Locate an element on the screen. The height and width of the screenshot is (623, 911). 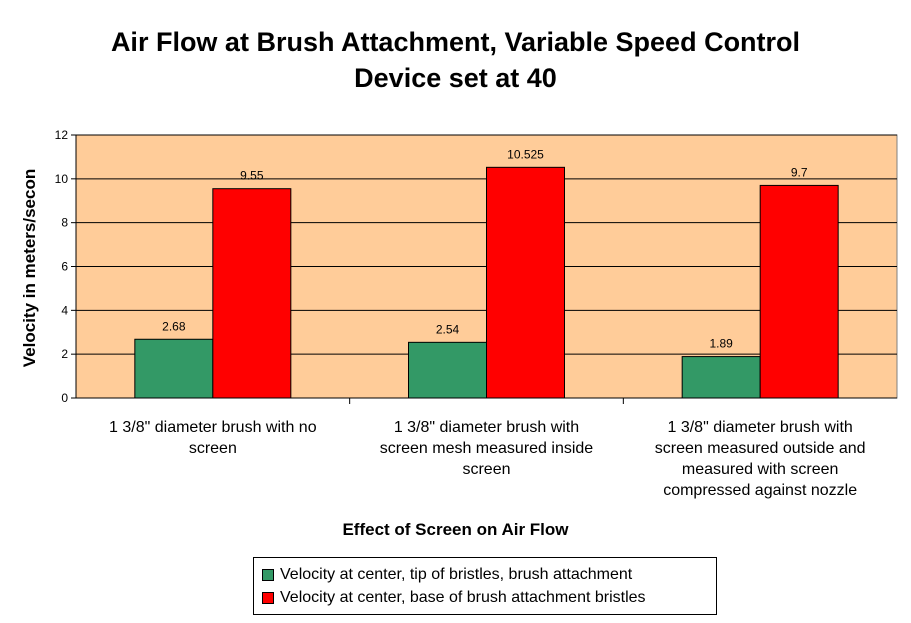
x-category-label-0-line-1: screen is located at coordinates (212, 448).